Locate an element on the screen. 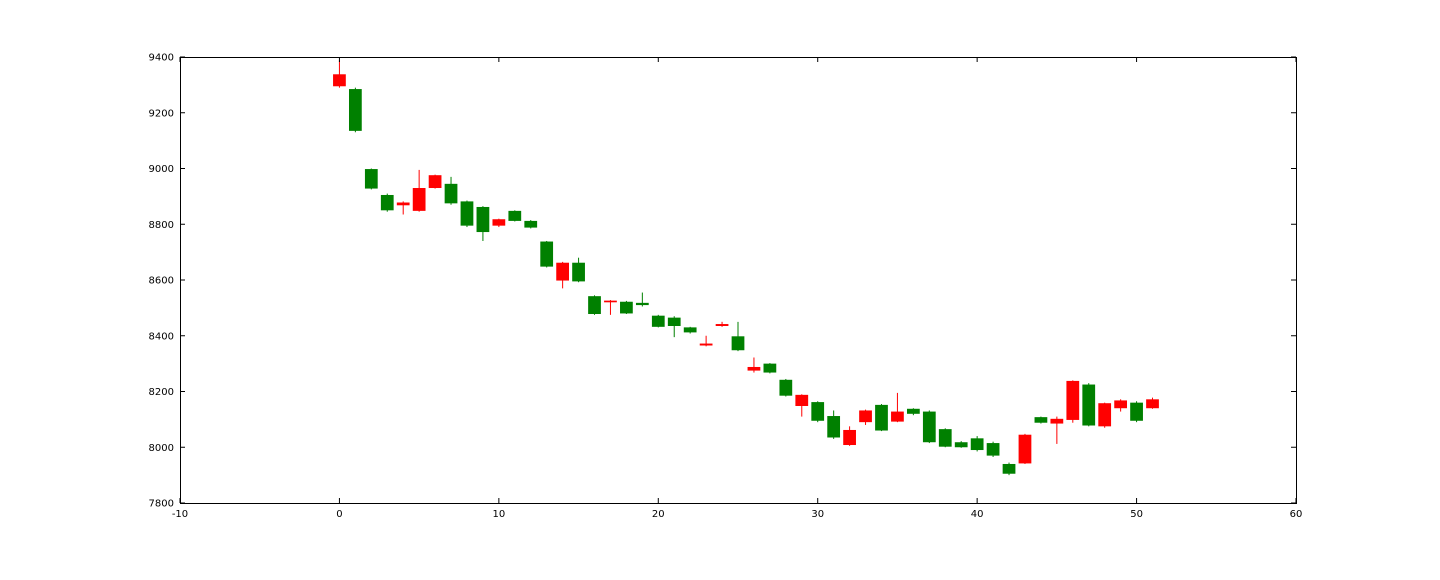 The image size is (1440, 580). x-tick-label: 0 is located at coordinates (339, 514).